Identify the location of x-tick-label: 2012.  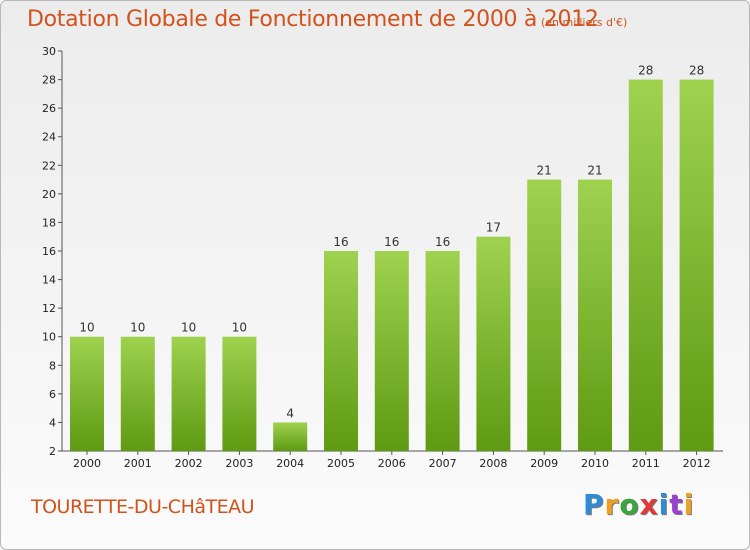
(697, 463).